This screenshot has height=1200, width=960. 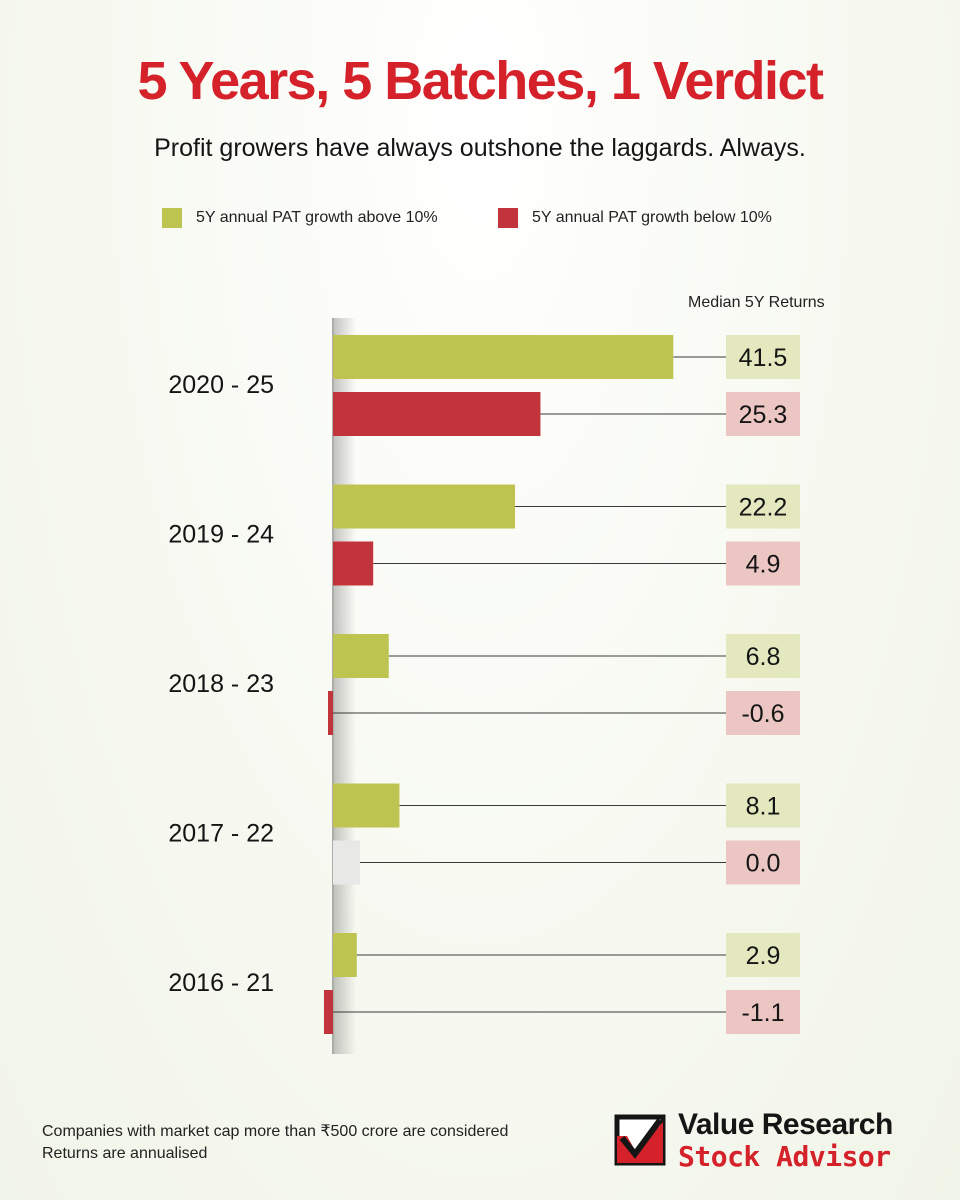 What do you see at coordinates (221, 385) in the screenshot?
I see `category-label: 2020 - 25` at bounding box center [221, 385].